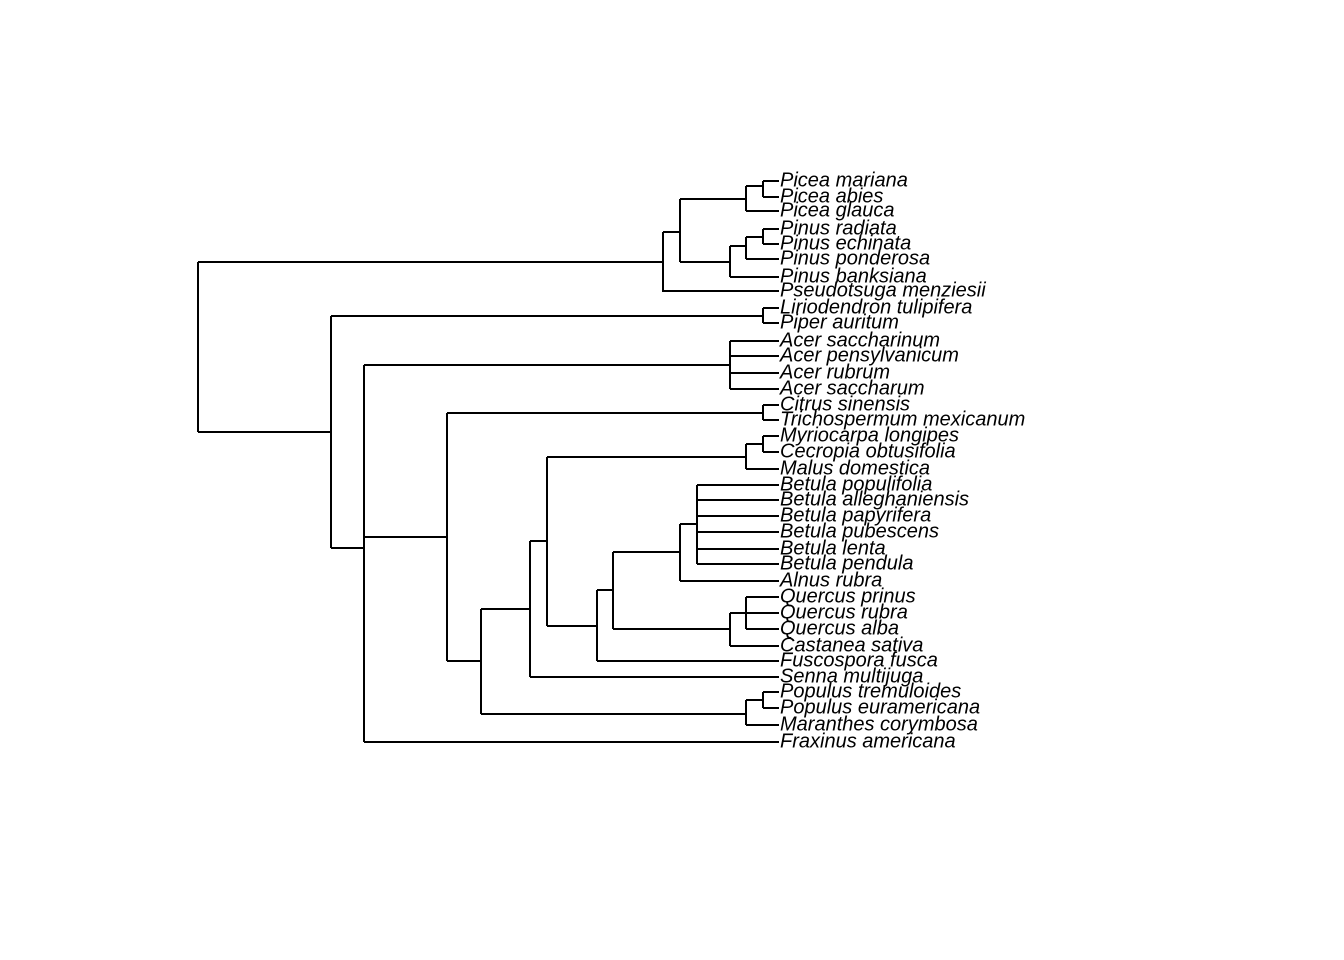 Image resolution: width=1344 pixels, height=960 pixels. I want to click on leaf-label: Piper auritum, so click(839, 322).